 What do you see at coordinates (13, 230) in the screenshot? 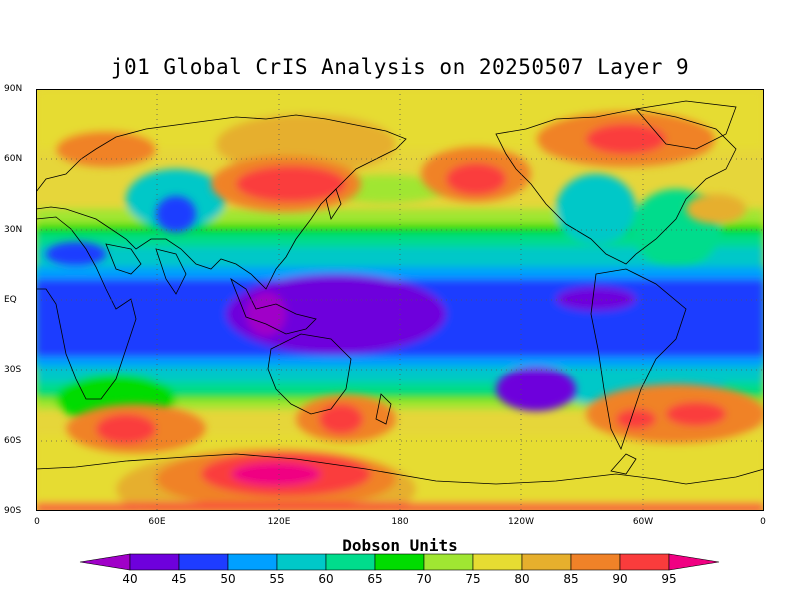
I see `lat-label-30n: 30N` at bounding box center [13, 230].